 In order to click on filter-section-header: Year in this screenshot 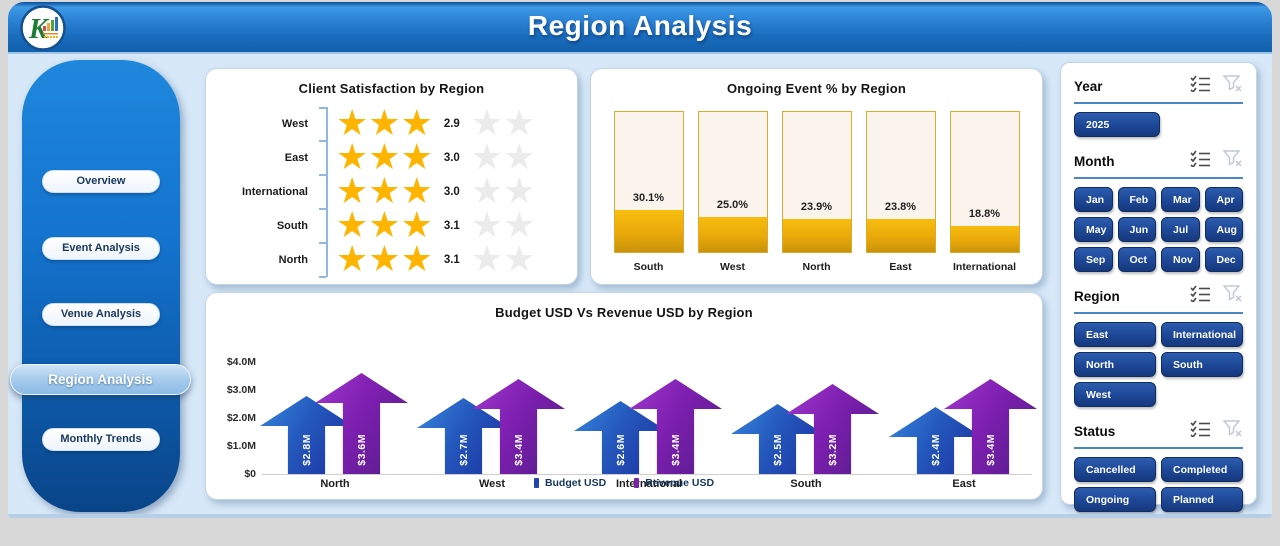, I will do `click(1158, 89)`.